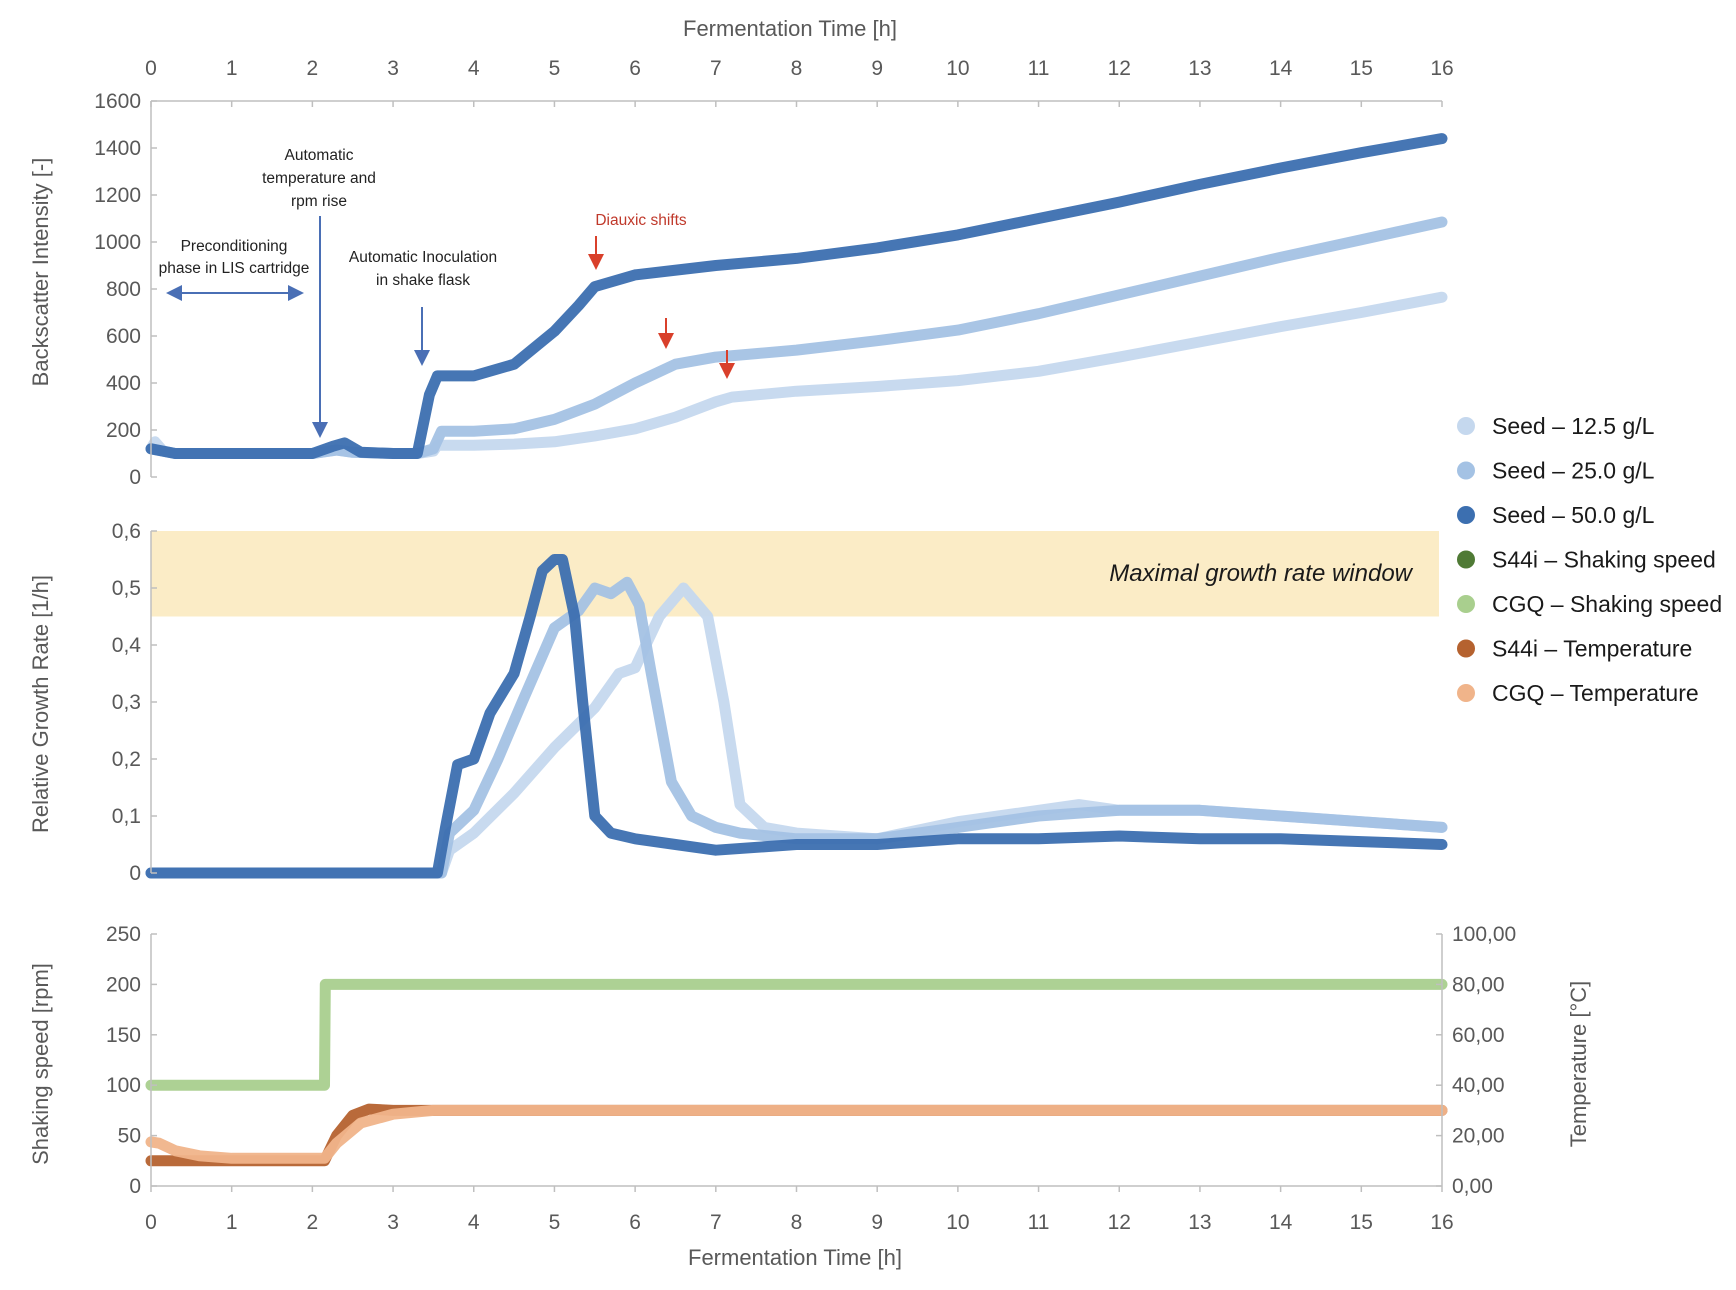  What do you see at coordinates (232, 1222) in the screenshot?
I see `bottom-x-tick-label: 1` at bounding box center [232, 1222].